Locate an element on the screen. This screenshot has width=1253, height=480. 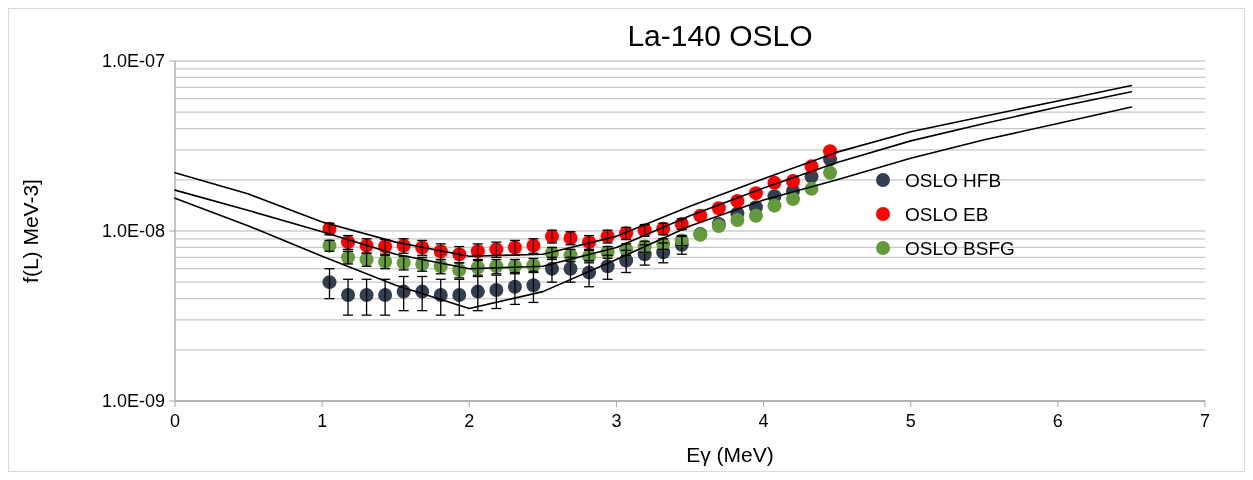
legend-label: OSLO BSFG is located at coordinates (960, 248).